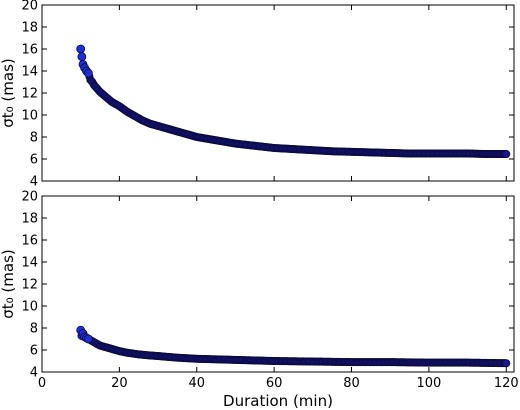 The height and width of the screenshot is (410, 520). What do you see at coordinates (29, 7) in the screenshot?
I see `top-ytick-label: 20` at bounding box center [29, 7].